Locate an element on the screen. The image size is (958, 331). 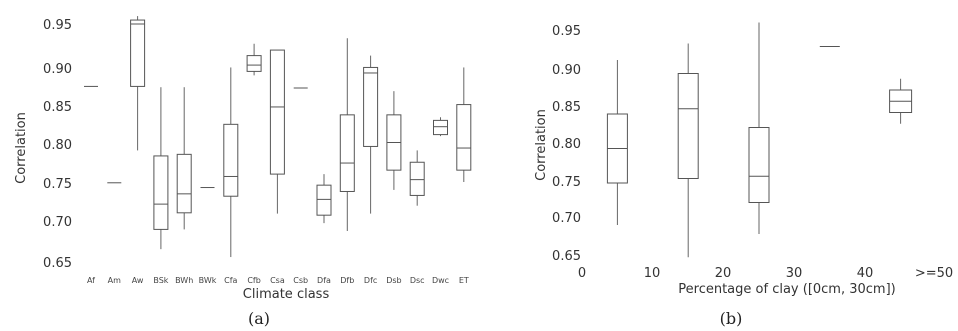
iqr-box-bwh is located at coordinates (184, 183).